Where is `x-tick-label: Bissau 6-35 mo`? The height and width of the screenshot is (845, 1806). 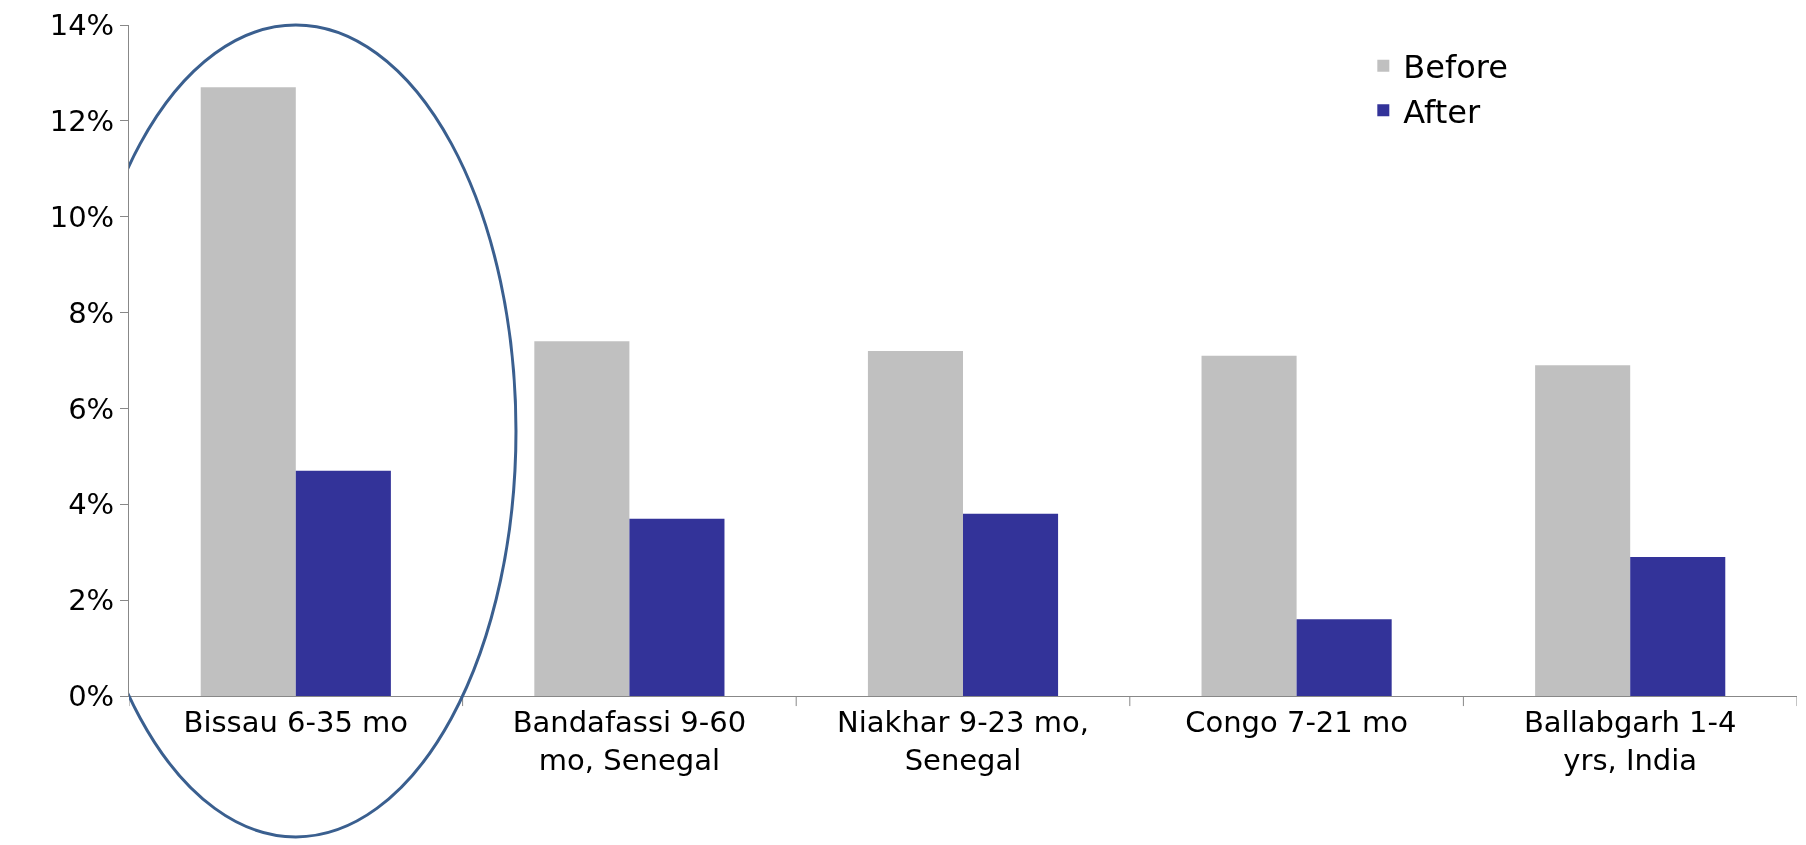 x-tick-label: Bissau 6-35 mo is located at coordinates (296, 721).